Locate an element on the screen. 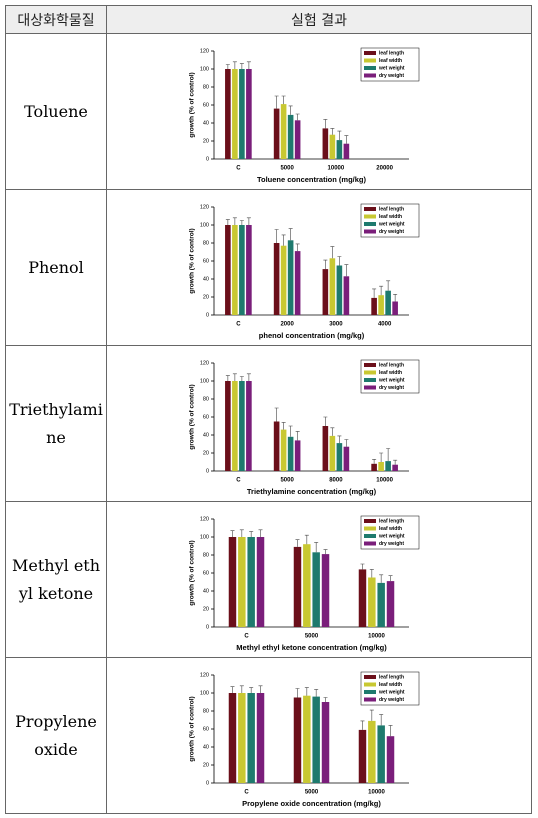 This screenshot has width=538, height=818. x-tick-label: 20000 is located at coordinates (384, 169).